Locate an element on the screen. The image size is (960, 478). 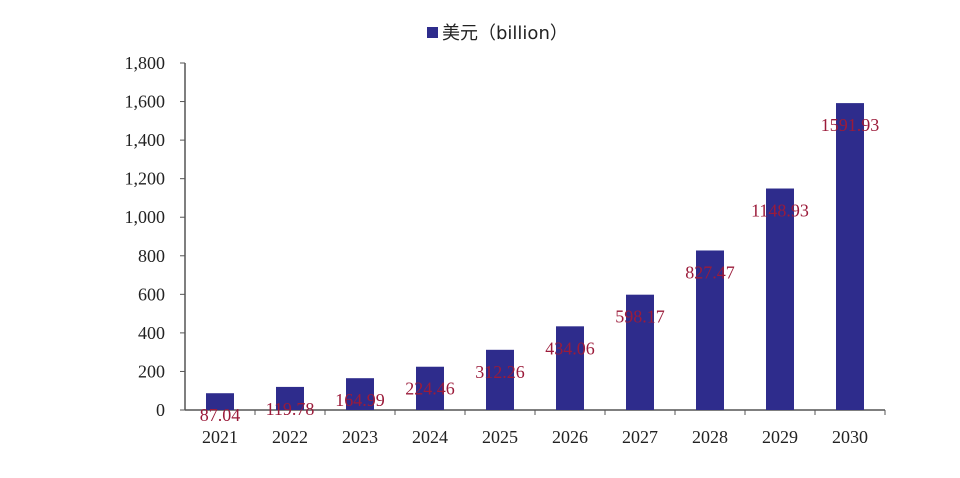
x-tick-label: 2021 is located at coordinates (220, 437).